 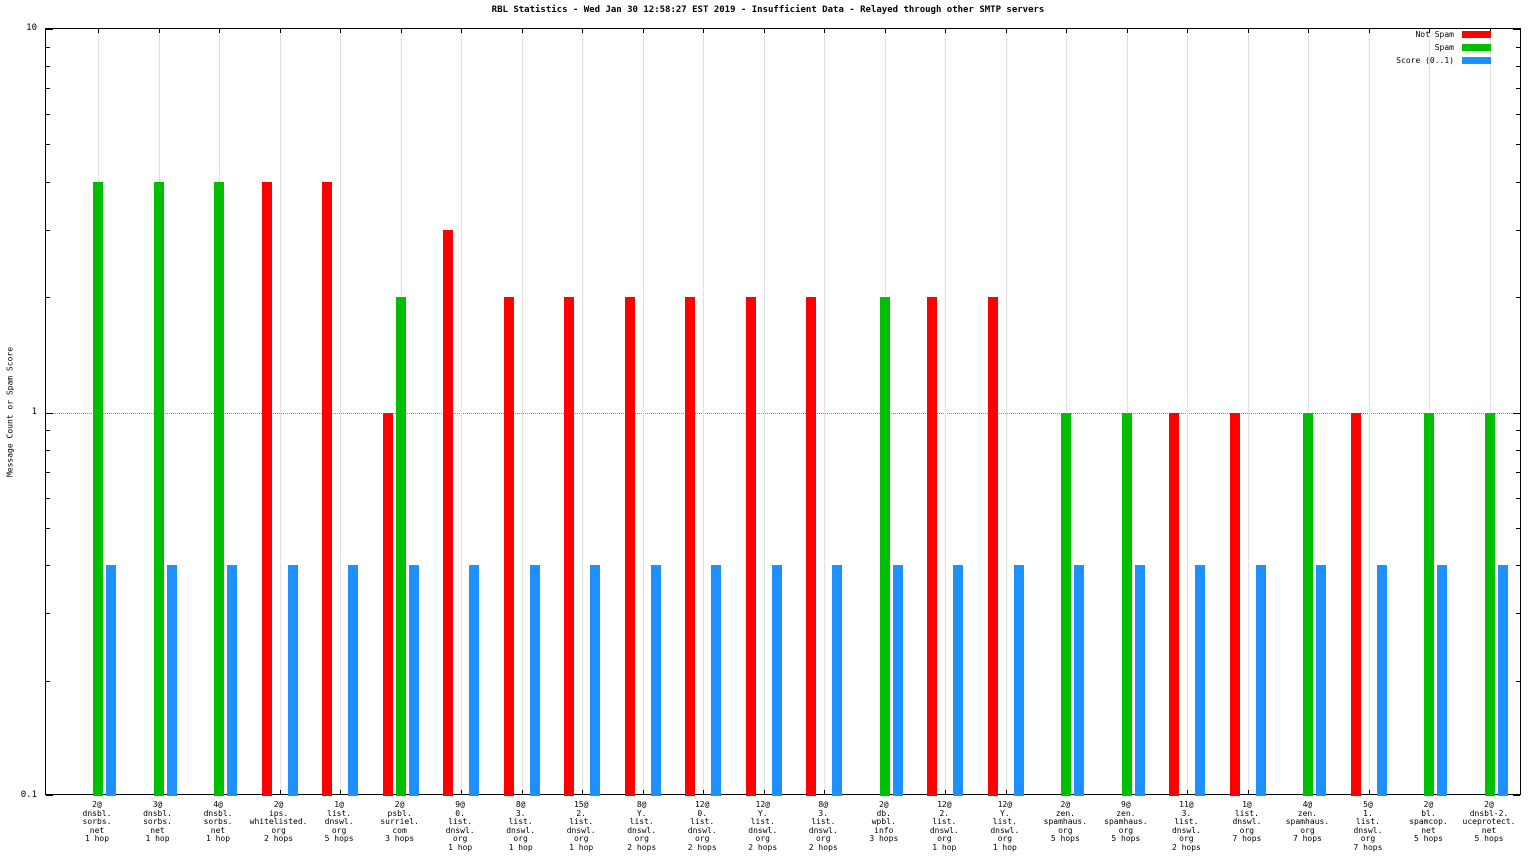 What do you see at coordinates (278, 822) in the screenshot?
I see `x-tick-label-line: whitelisted.` at bounding box center [278, 822].